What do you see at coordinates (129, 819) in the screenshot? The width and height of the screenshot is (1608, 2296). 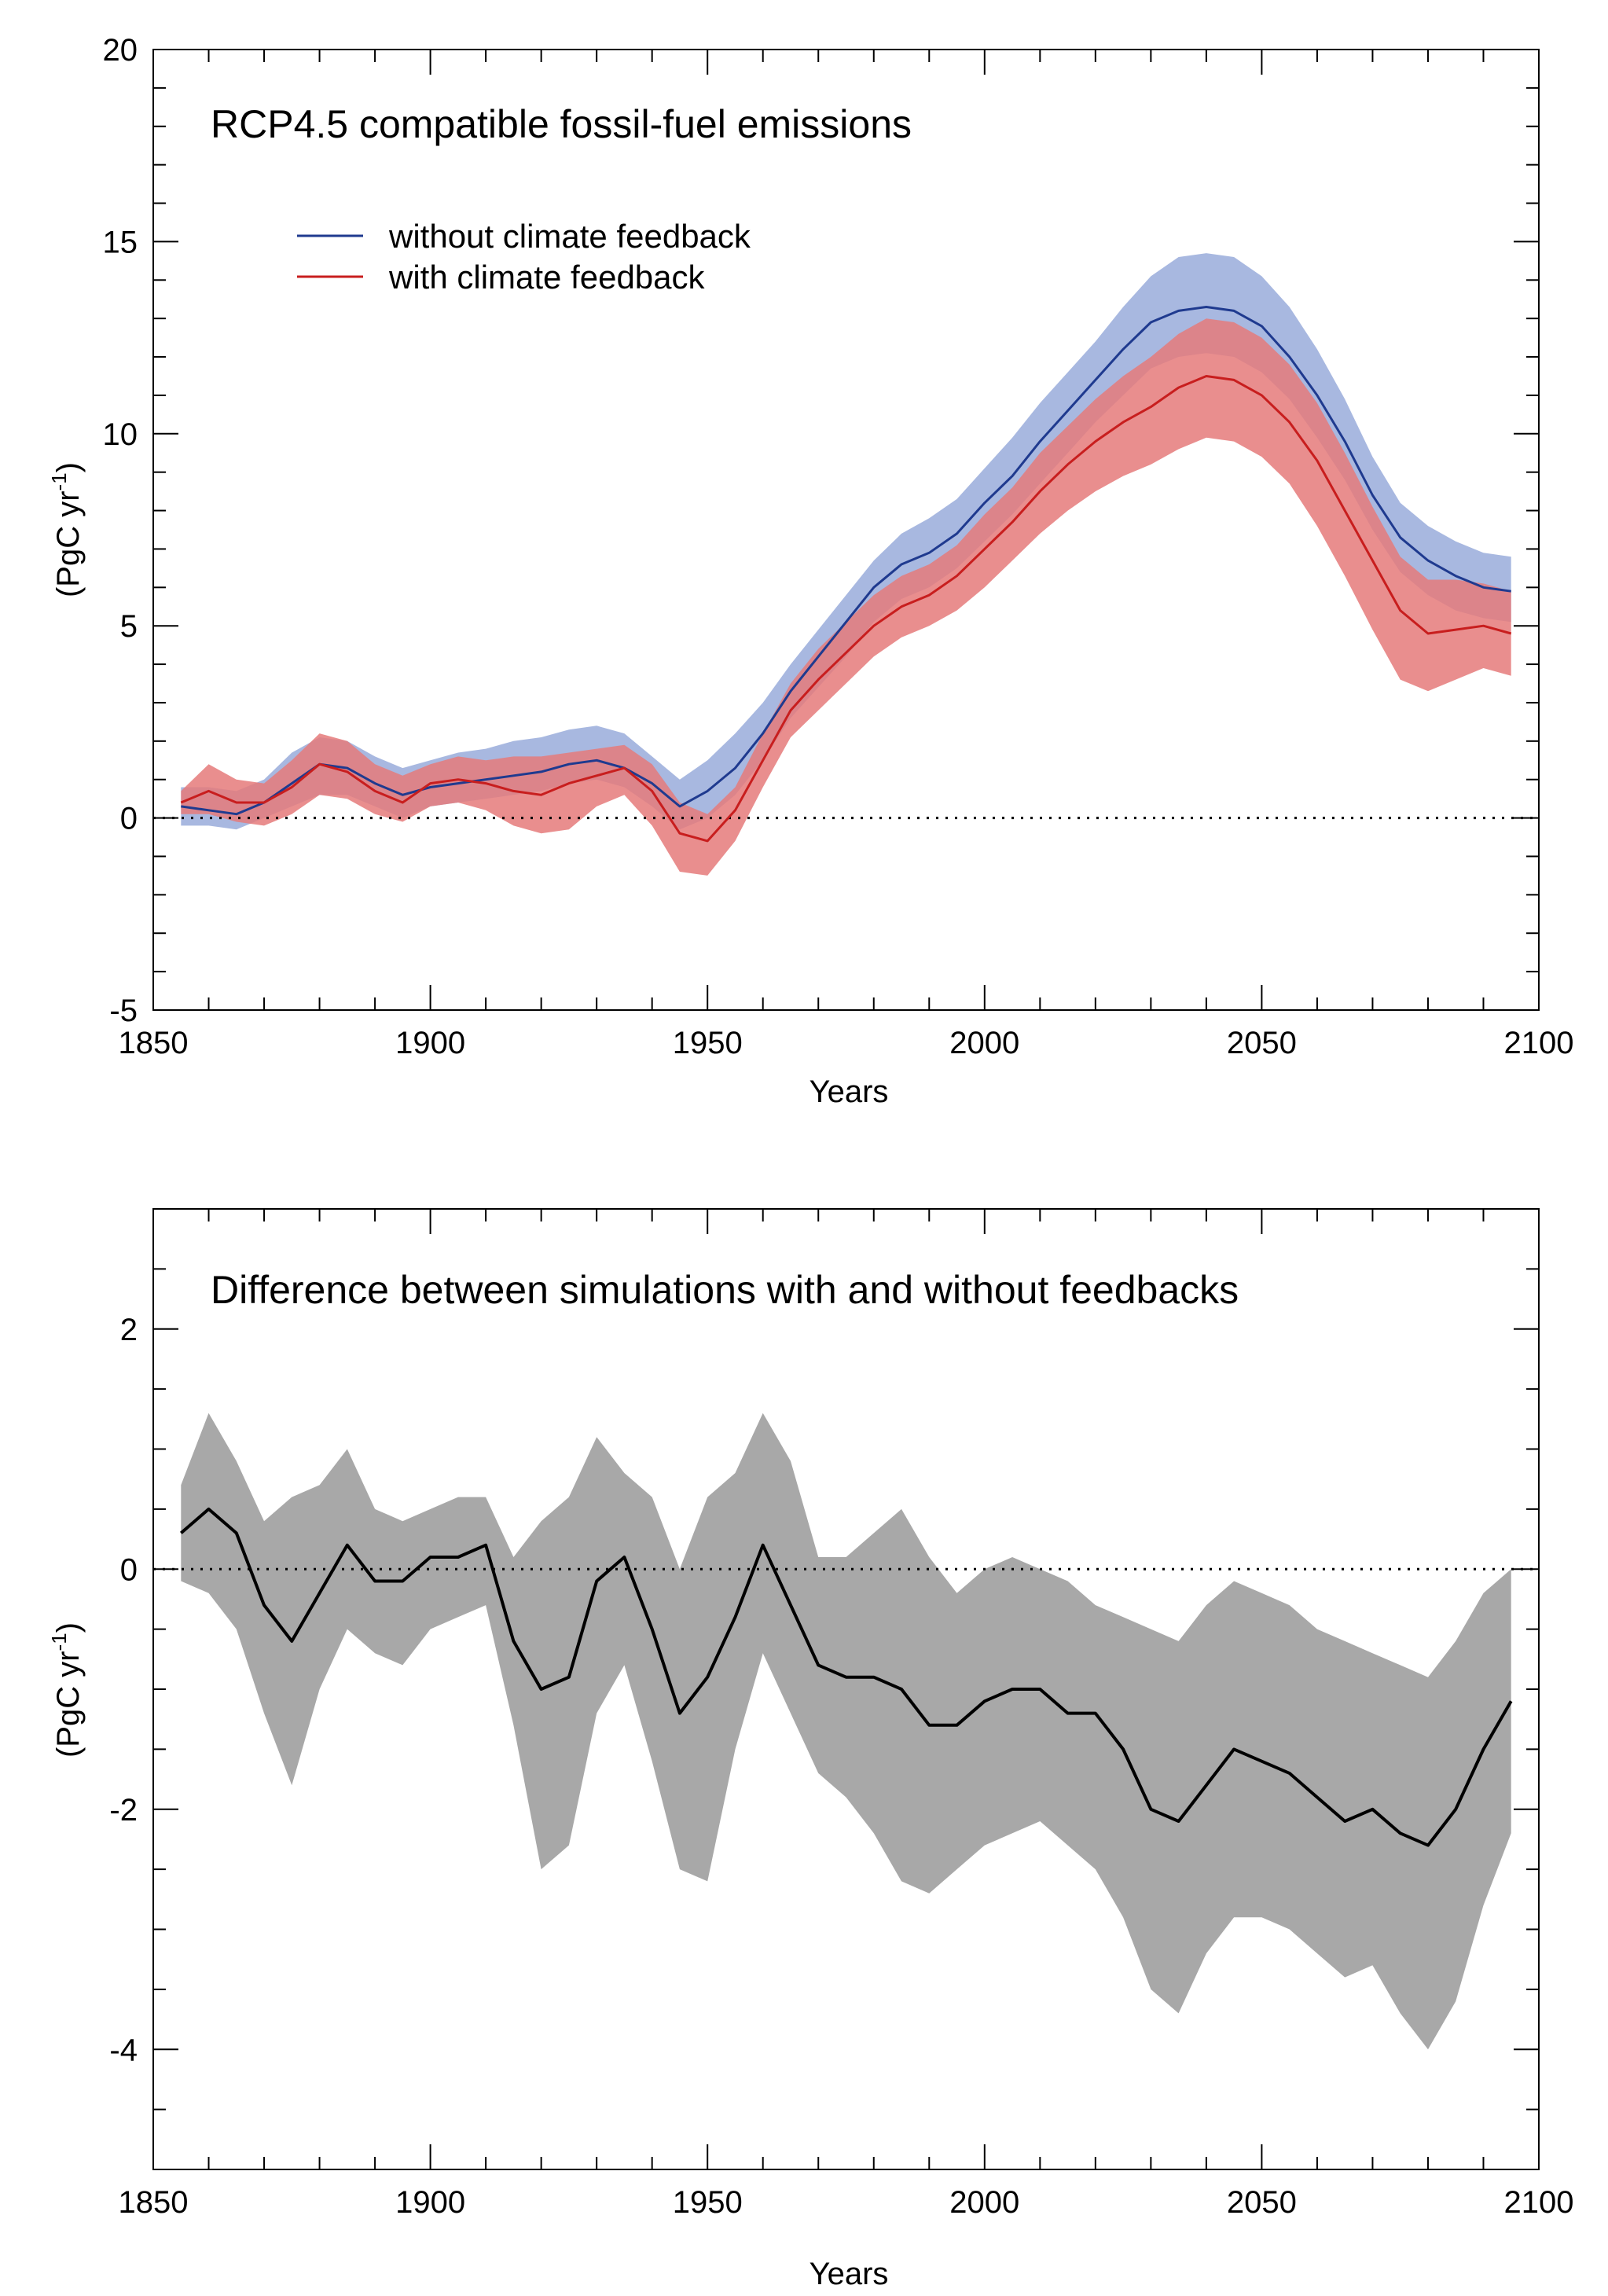 I see `emissions-y-tick-label: 0` at bounding box center [129, 819].